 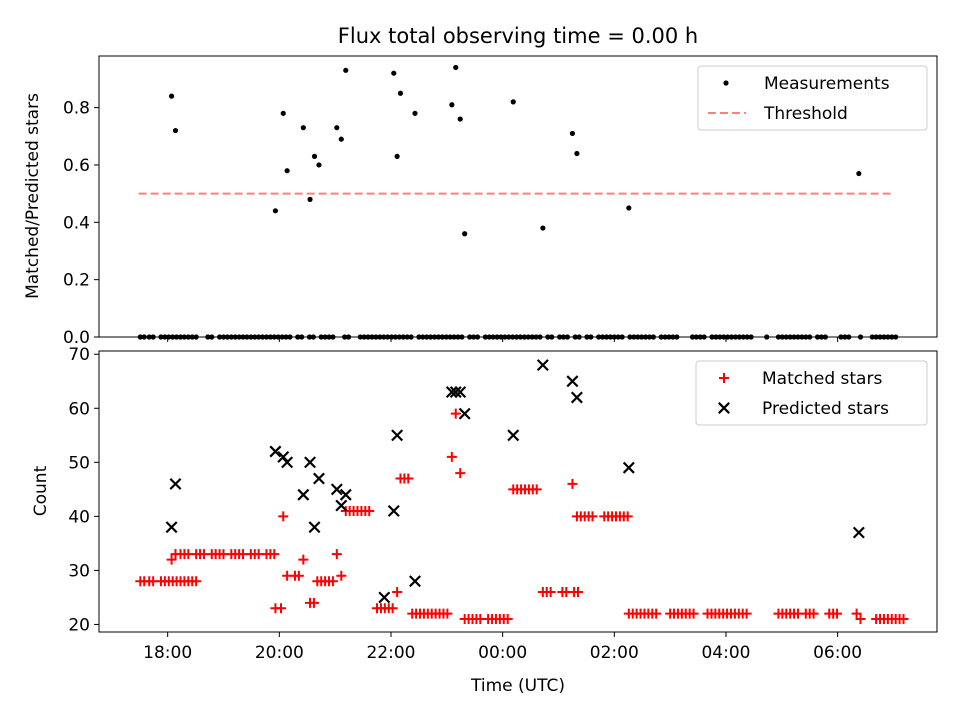 I want to click on legend-label: Predicted stars, so click(x=825, y=409).